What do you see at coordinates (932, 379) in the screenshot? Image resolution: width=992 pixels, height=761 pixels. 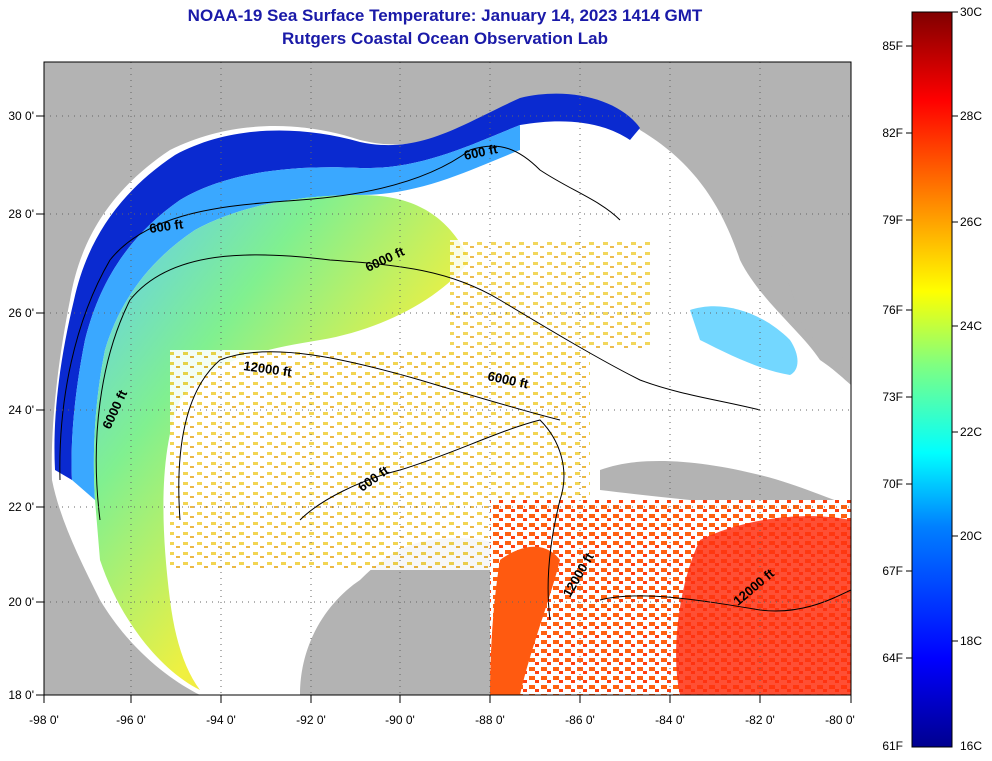 I see `colorbar` at bounding box center [932, 379].